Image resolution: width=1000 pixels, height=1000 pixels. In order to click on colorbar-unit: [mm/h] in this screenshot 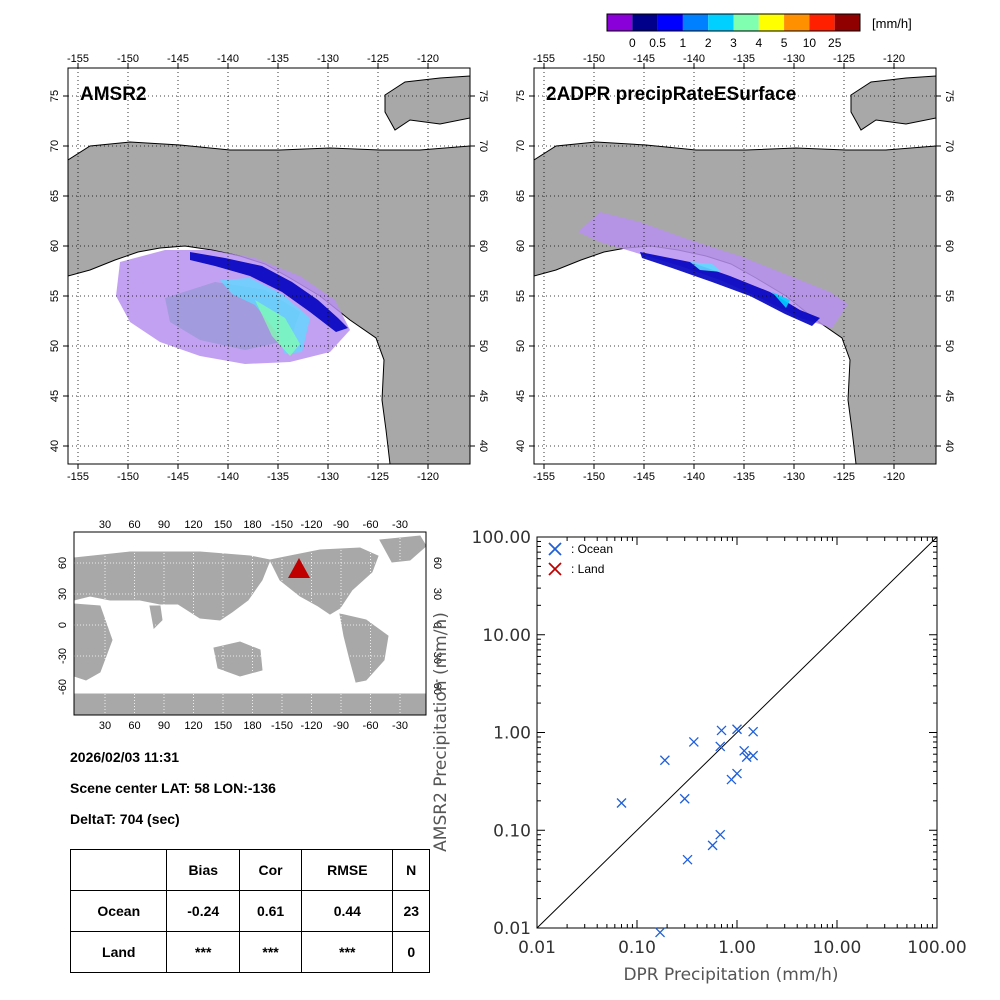, I will do `click(892, 23)`.